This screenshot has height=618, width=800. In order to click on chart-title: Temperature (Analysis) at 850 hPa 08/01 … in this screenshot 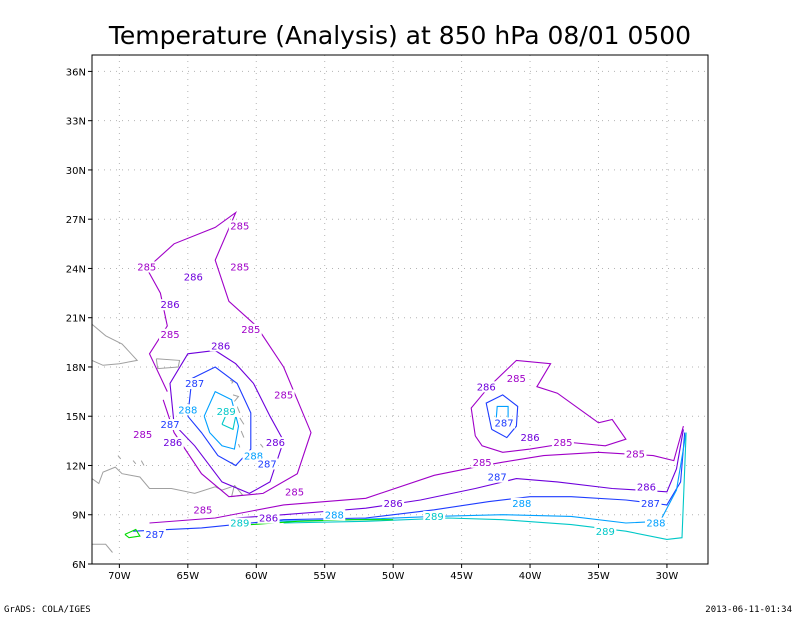, I will do `click(399, 35)`.